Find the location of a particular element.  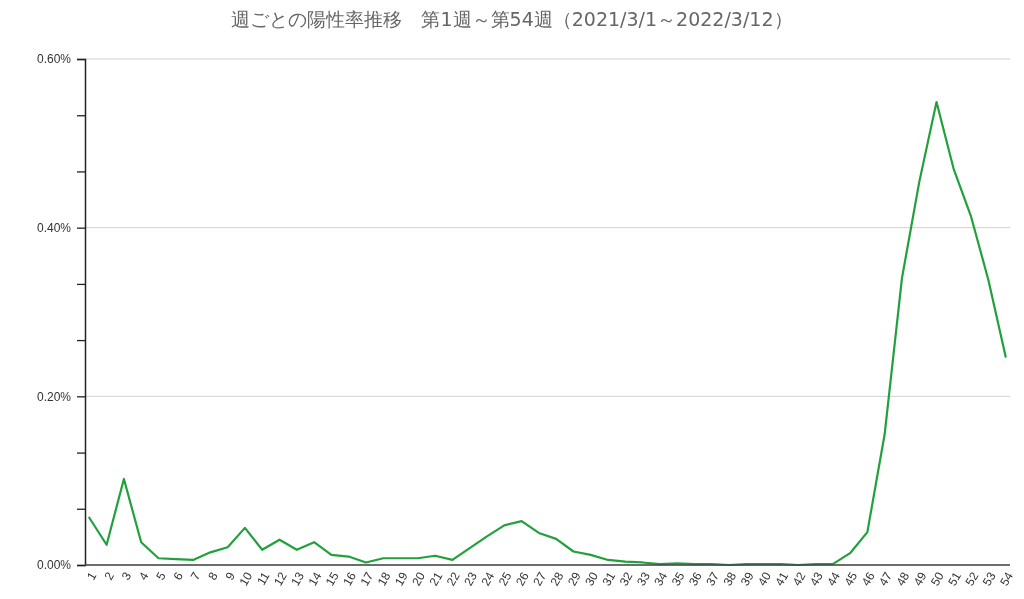

x-tick-label: 34 is located at coordinates (661, 579).